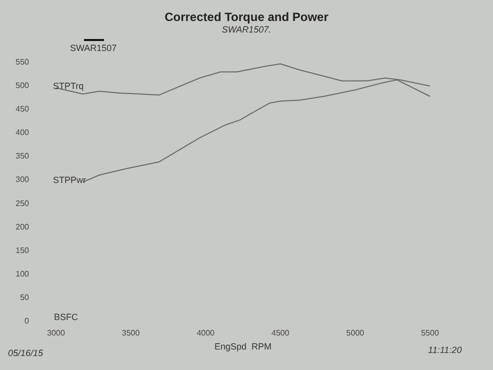 The width and height of the screenshot is (493, 370). What do you see at coordinates (68, 85) in the screenshot?
I see `series-label: STPTrq` at bounding box center [68, 85].